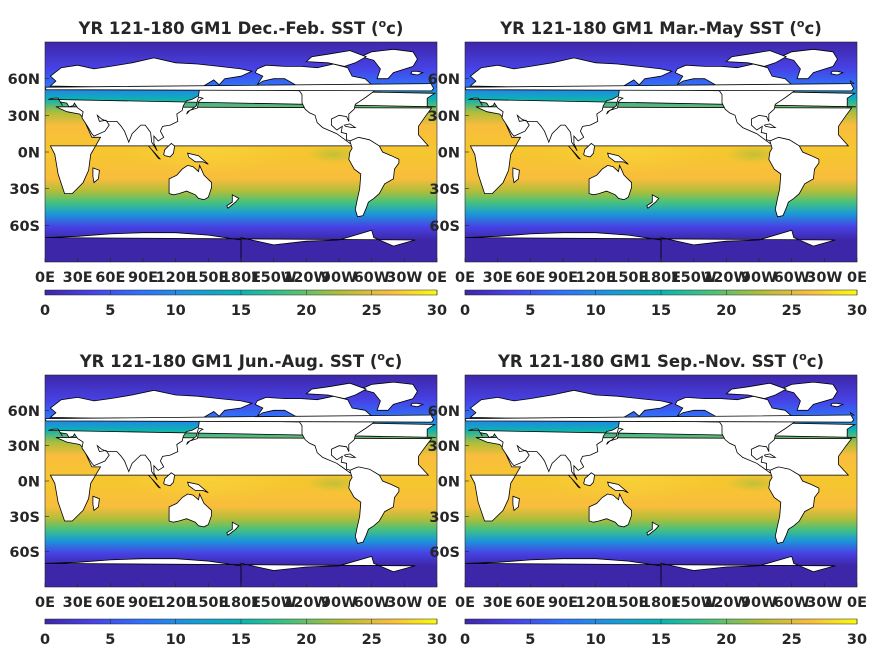 Image resolution: width=875 pixels, height=656 pixels. I want to click on panel-title: YR 121-180 GM1 Dec.-Feb. SST (oc), so click(241, 27).